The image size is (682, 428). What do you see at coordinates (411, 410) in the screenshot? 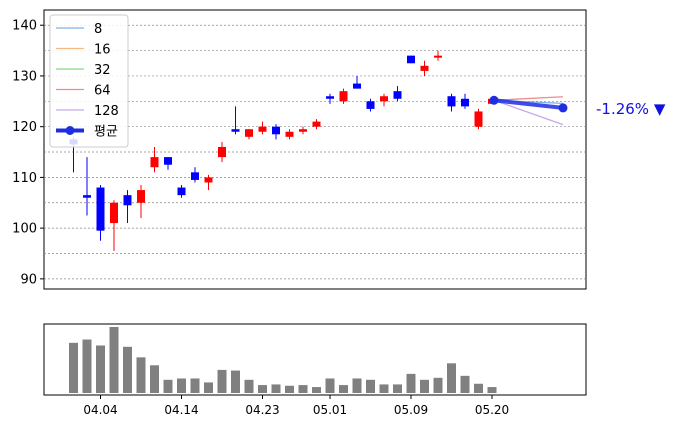
I see `x-tick-label: 05.09` at bounding box center [411, 410].